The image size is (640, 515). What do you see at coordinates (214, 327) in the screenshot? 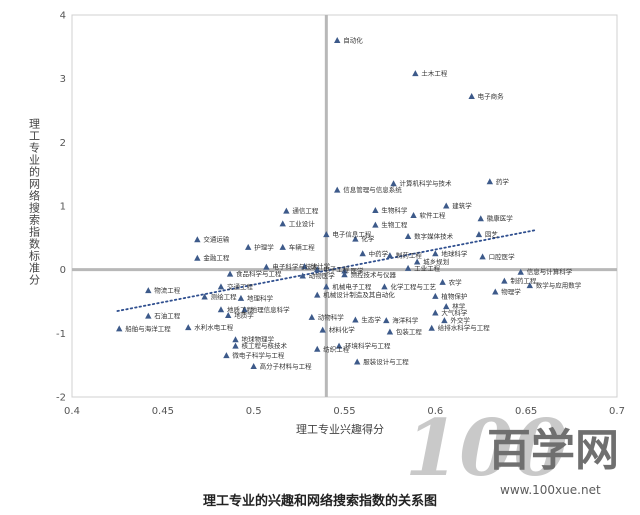
I see `data-point-label: 水利水电工程` at bounding box center [214, 327].